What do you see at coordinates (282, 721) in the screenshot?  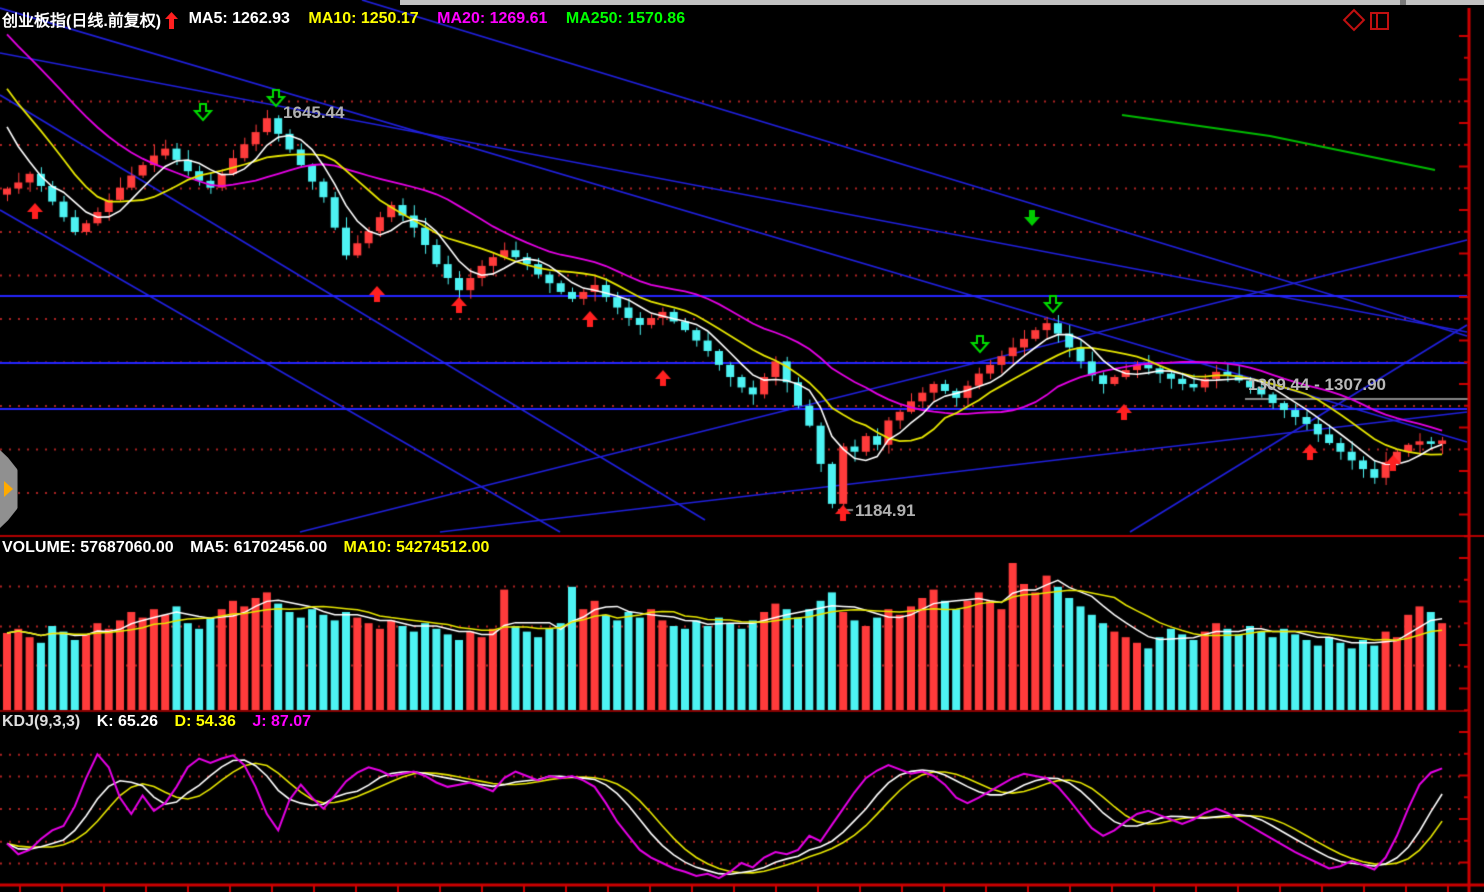 I see `kdj-j-value: J: 87.07` at bounding box center [282, 721].